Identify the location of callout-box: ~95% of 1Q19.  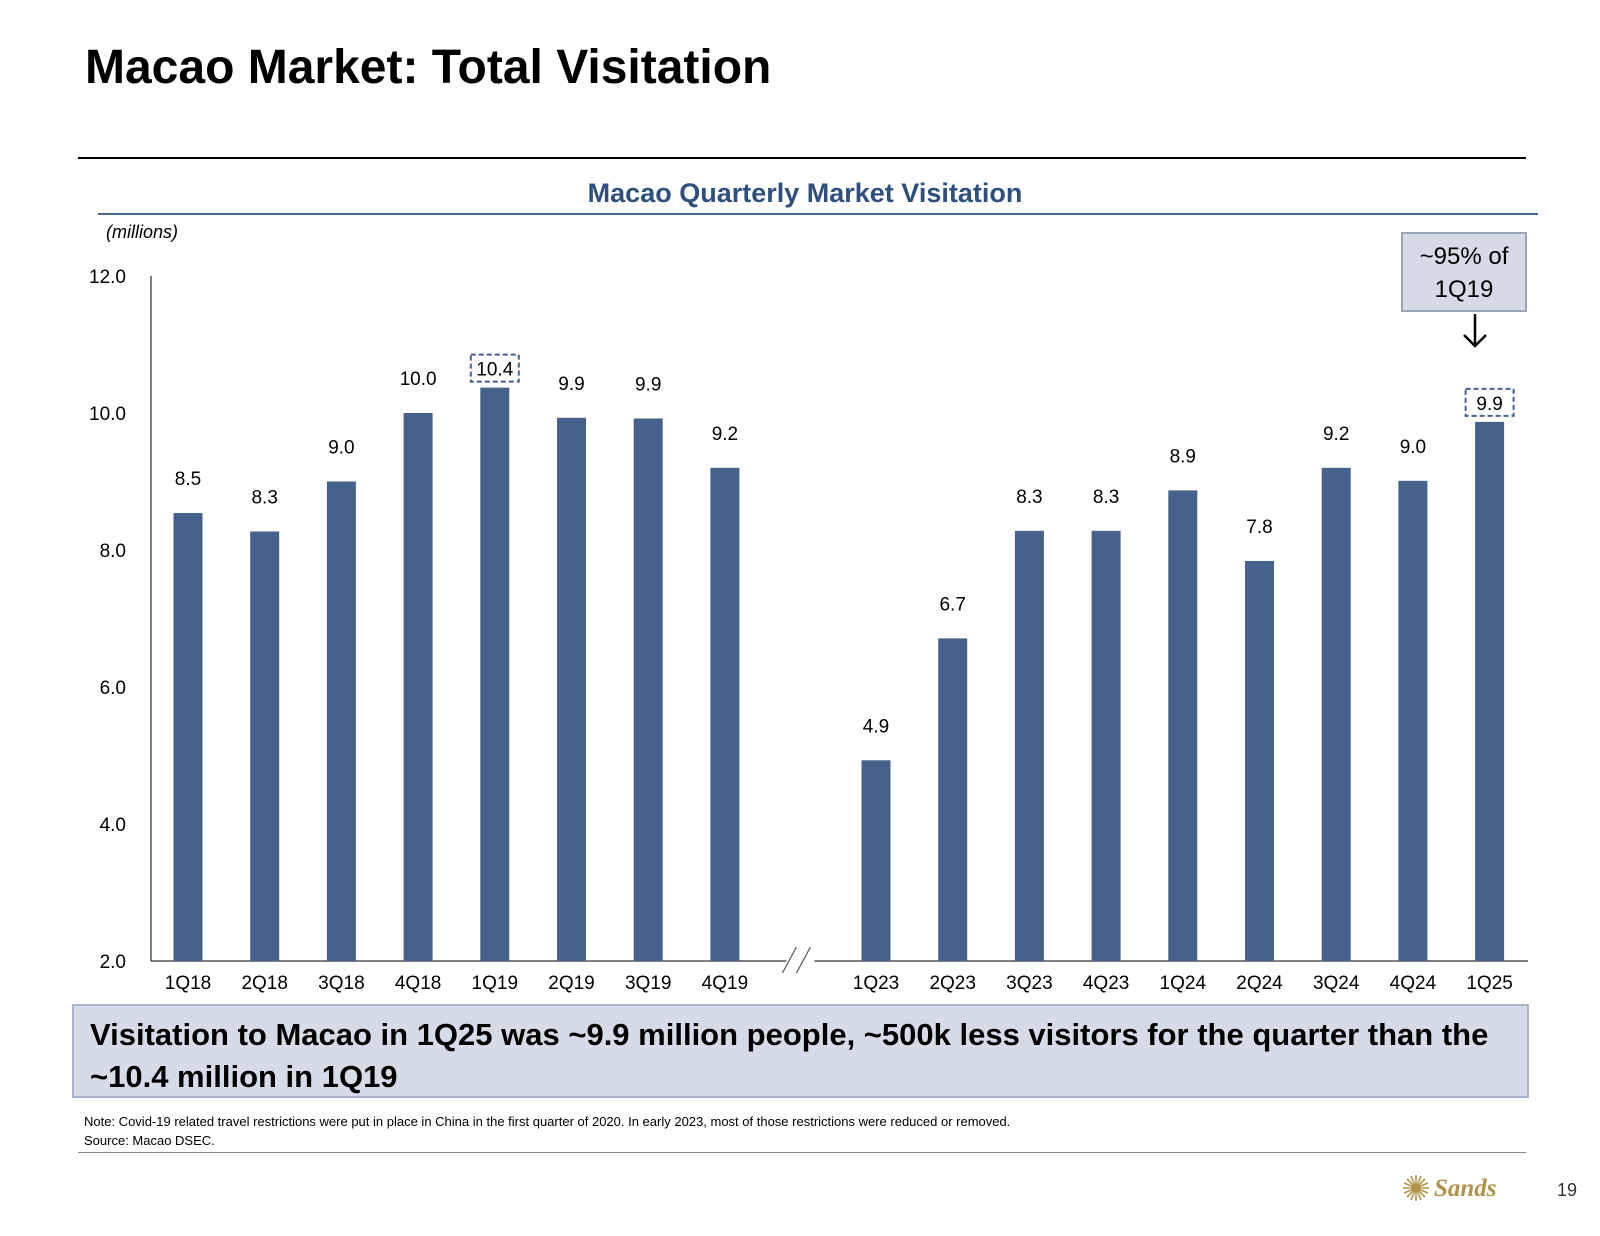
(1464, 272).